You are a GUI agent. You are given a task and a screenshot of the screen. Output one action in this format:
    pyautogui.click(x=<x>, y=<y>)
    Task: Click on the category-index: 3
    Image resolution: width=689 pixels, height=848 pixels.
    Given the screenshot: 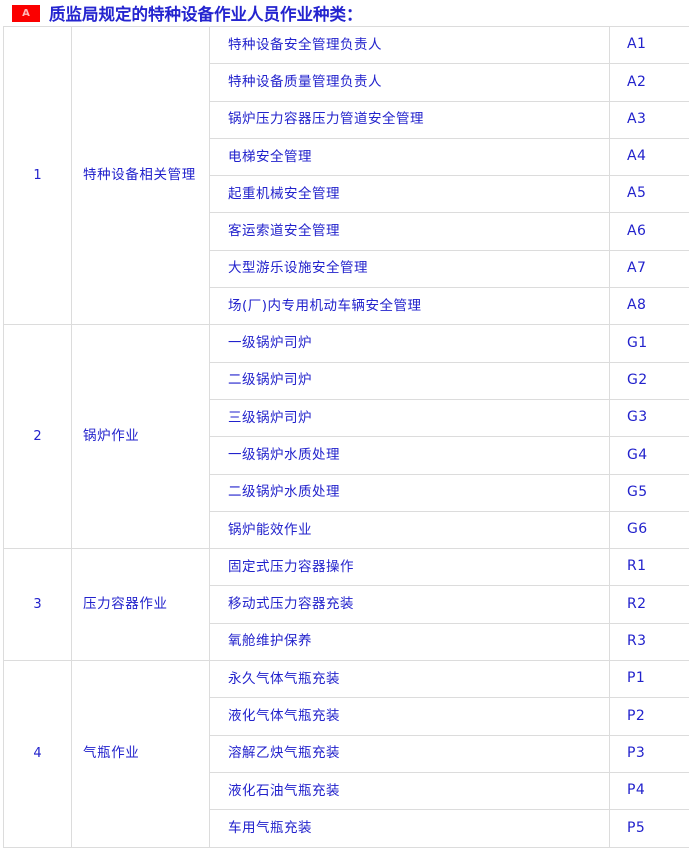 What is the action you would take?
    pyautogui.click(x=38, y=605)
    